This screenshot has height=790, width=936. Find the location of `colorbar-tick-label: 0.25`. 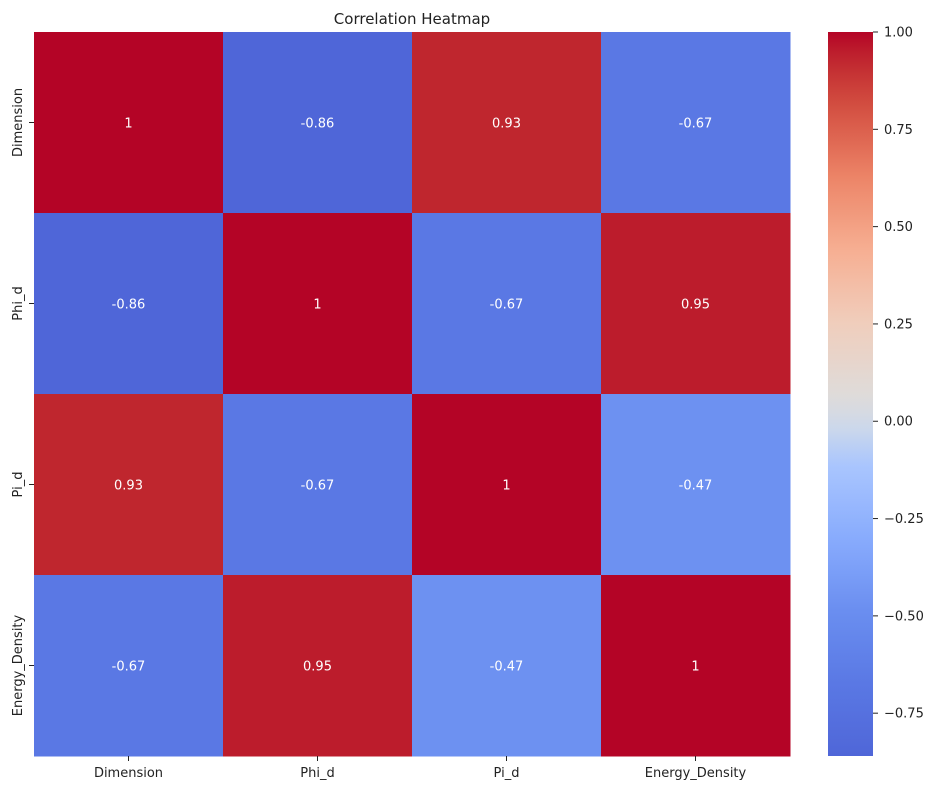

colorbar-tick-label: 0.25 is located at coordinates (898, 324).